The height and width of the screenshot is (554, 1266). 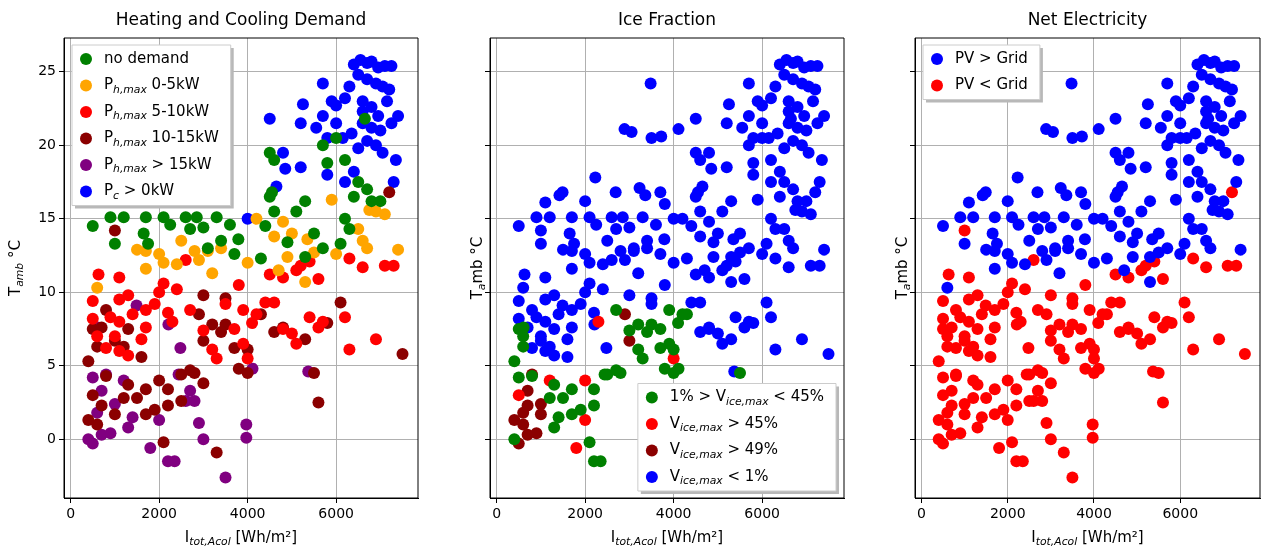 I want to click on y-tick-label: 15, so click(x=47, y=217).